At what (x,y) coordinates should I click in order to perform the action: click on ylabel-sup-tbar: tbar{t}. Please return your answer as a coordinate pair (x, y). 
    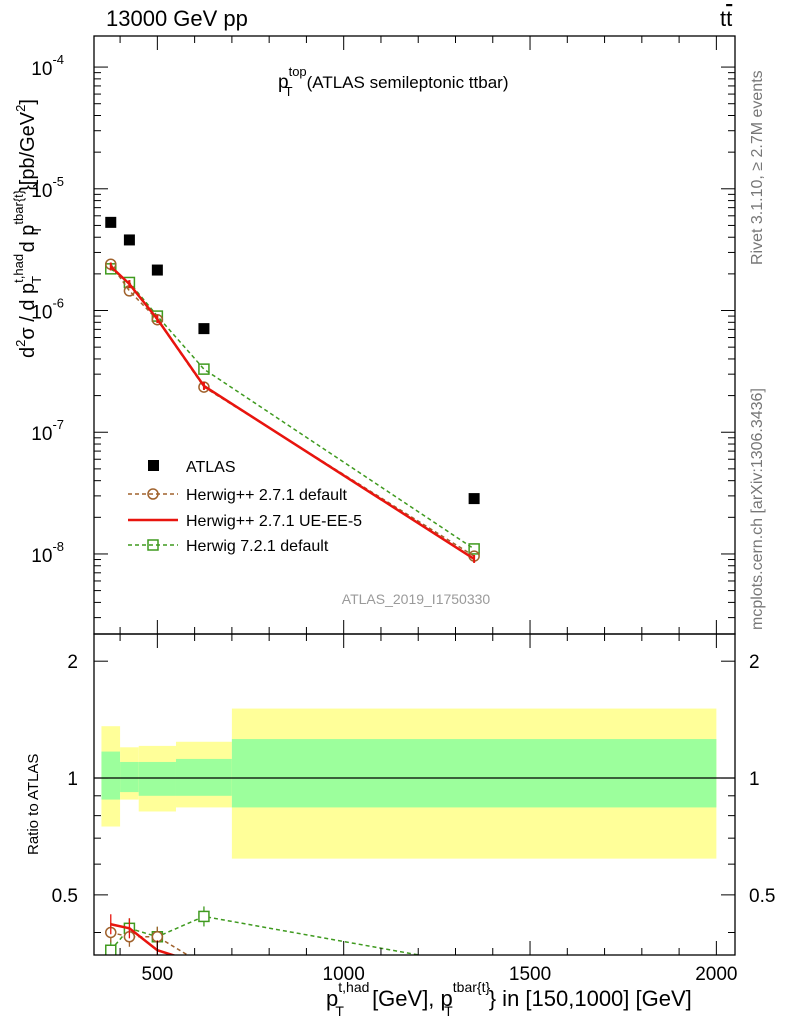
    Looking at the image, I should click on (18, 206).